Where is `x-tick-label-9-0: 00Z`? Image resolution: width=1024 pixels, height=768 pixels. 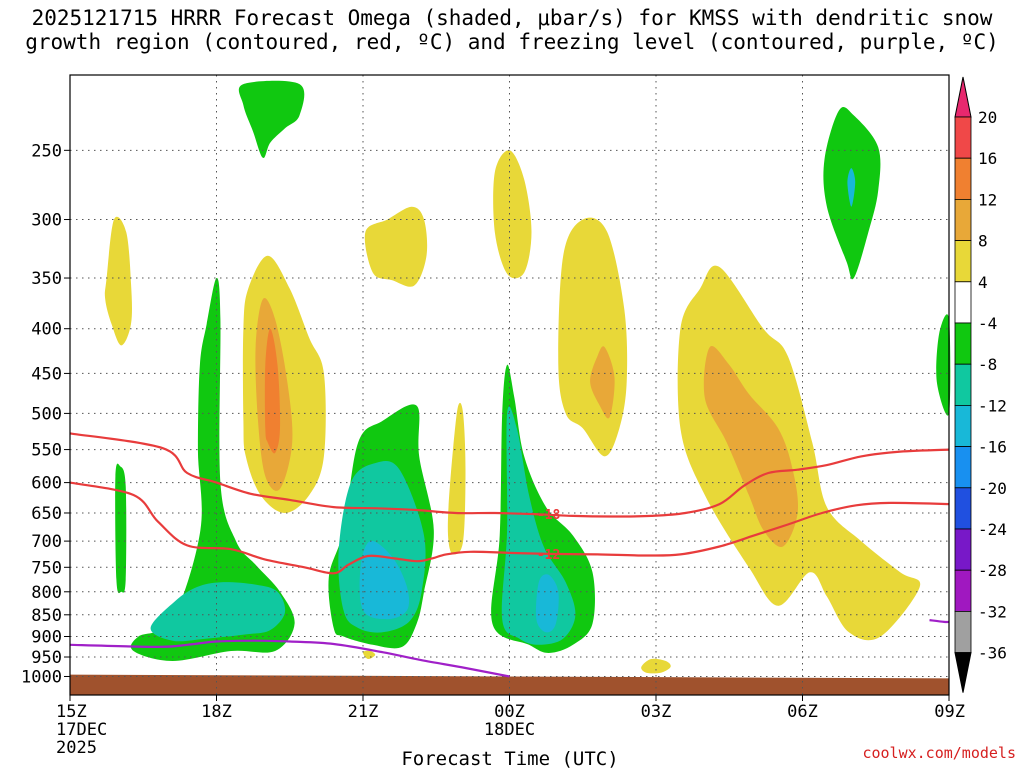
x-tick-label-9-0: 00Z is located at coordinates (509, 712).